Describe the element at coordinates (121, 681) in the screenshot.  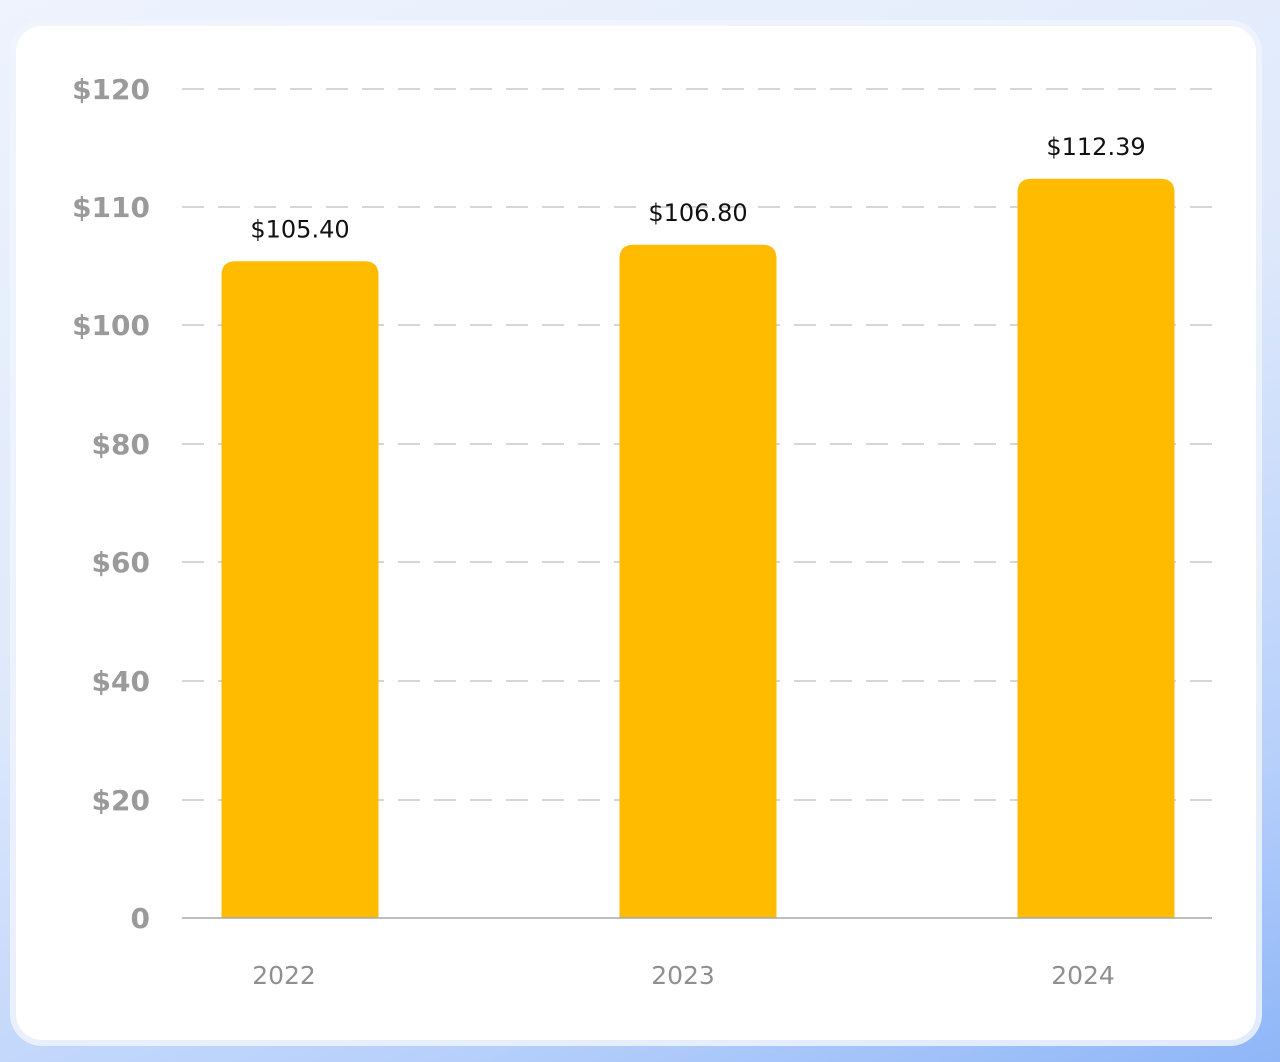
I see `y-tick-label: $40` at that location.